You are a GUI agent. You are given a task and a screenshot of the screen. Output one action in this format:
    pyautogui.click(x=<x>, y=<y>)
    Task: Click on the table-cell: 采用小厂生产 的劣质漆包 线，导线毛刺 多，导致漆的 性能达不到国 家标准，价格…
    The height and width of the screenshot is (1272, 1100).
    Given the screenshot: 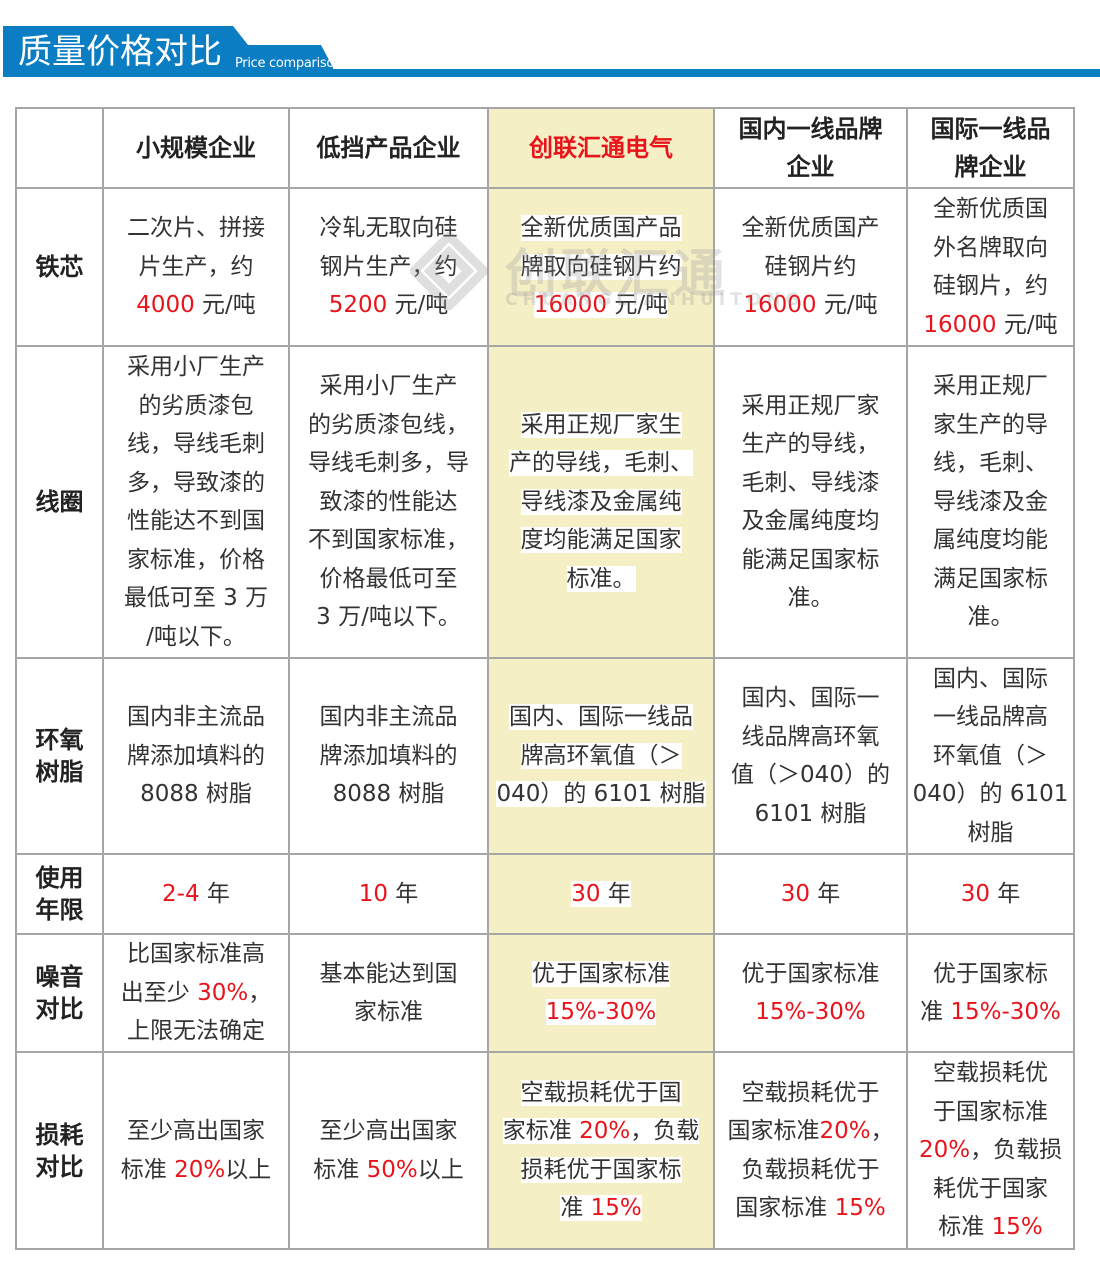 What is the action you would take?
    pyautogui.click(x=196, y=502)
    